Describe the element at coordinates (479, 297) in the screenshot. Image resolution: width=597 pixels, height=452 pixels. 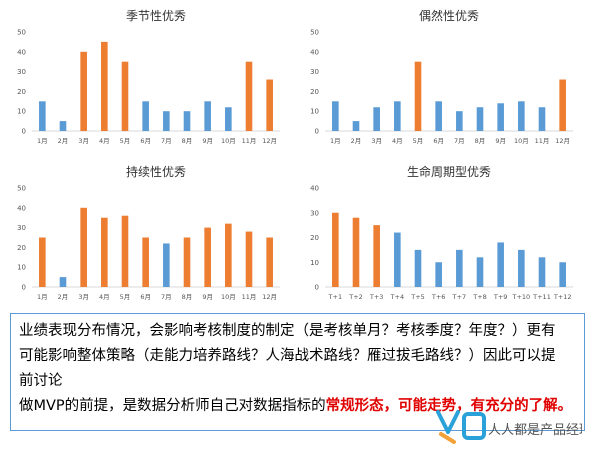
I see `x-tick-label: T+8` at that location.